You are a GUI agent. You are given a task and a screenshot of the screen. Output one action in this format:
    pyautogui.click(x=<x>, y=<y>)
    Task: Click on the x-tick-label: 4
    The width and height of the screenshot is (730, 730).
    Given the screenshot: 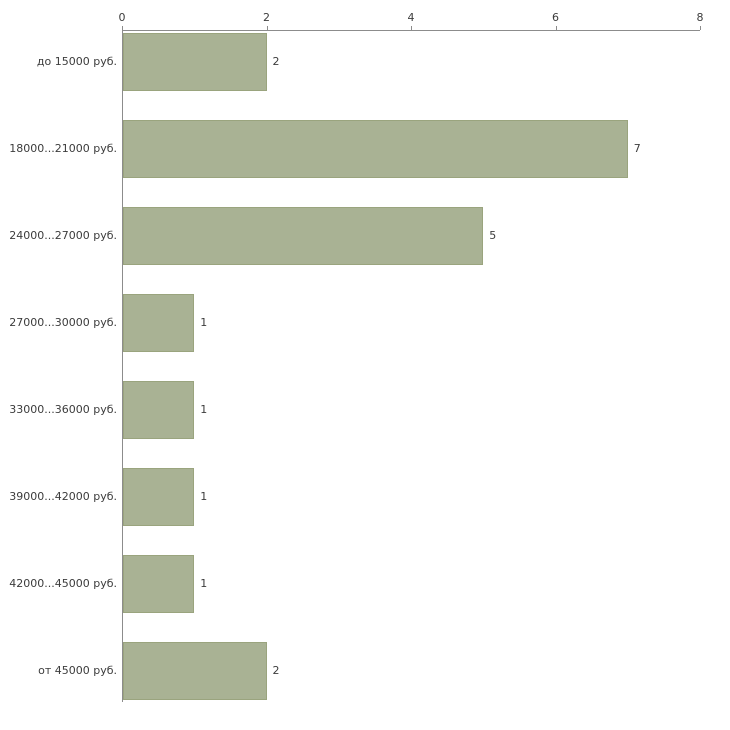 What is the action you would take?
    pyautogui.click(x=411, y=17)
    